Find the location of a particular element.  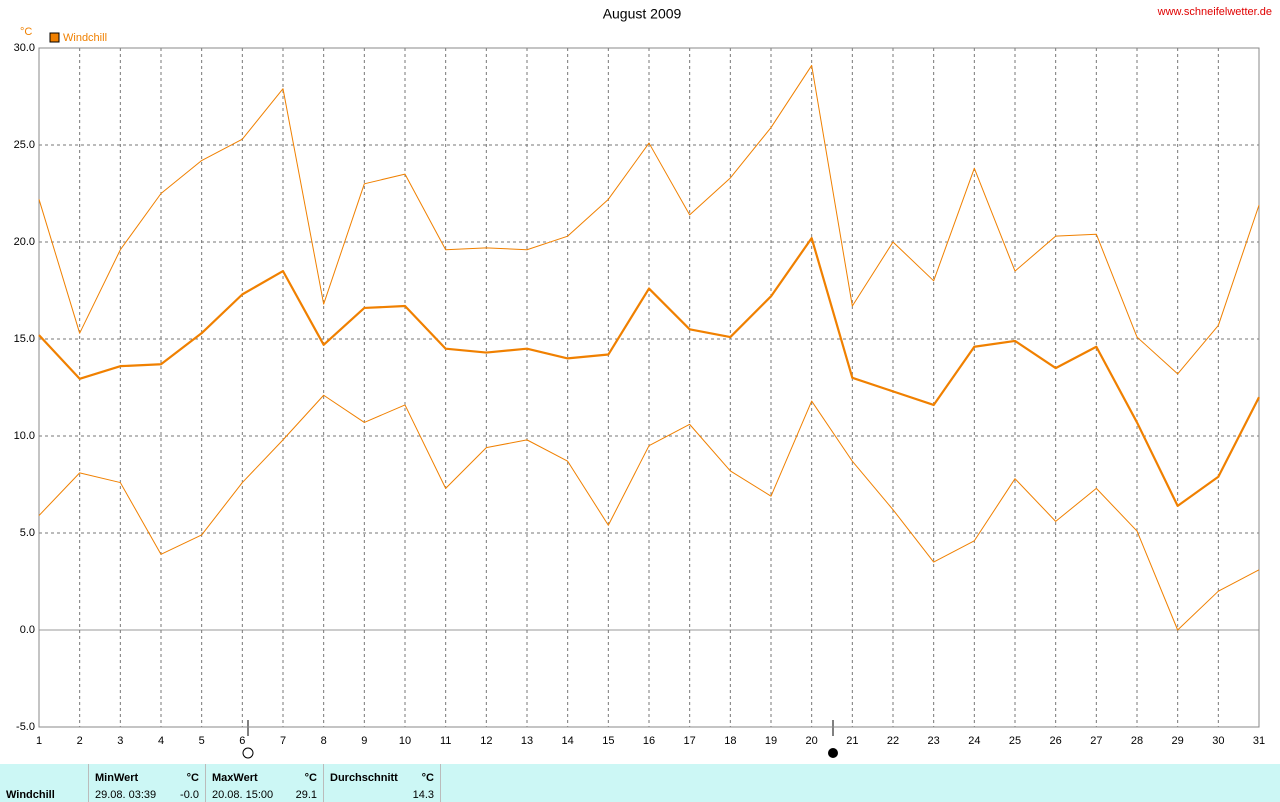

time: 29.08. 03:39 is located at coordinates (126, 795).